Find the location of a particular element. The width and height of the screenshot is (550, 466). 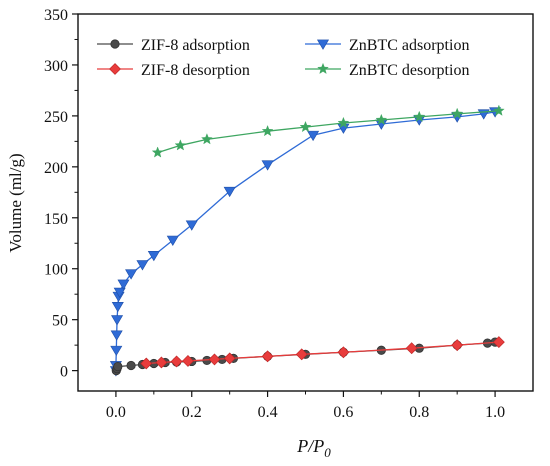

legend-label: ZnBTC adsorption is located at coordinates (409, 45).